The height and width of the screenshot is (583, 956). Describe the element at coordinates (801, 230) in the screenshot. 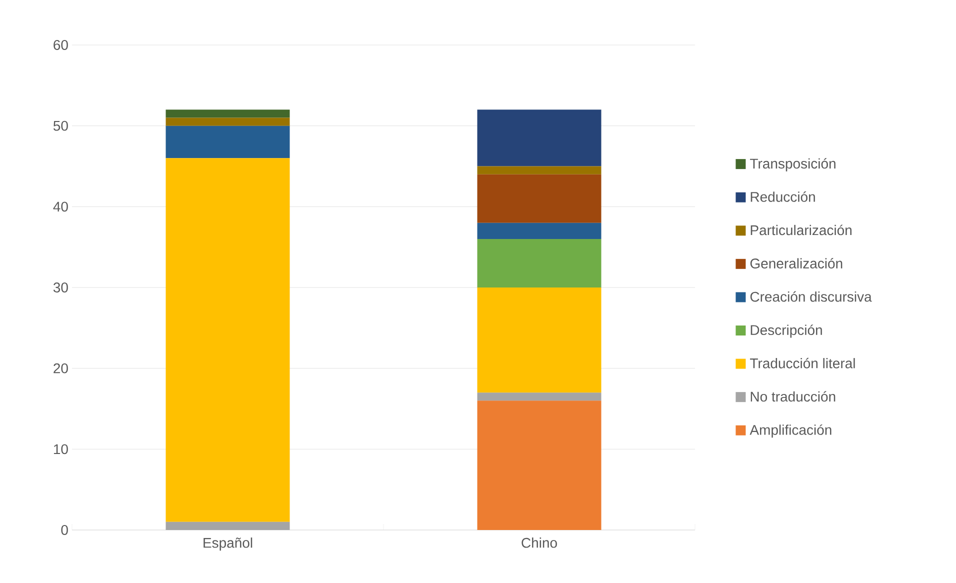

I see `legend-label: Particularización` at that location.